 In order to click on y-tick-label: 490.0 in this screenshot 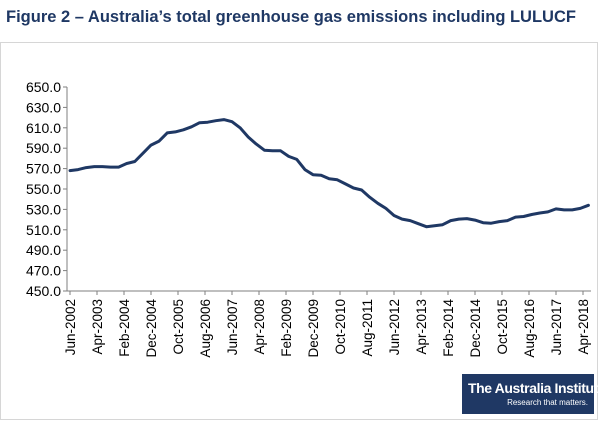, I will do `click(43, 250)`.